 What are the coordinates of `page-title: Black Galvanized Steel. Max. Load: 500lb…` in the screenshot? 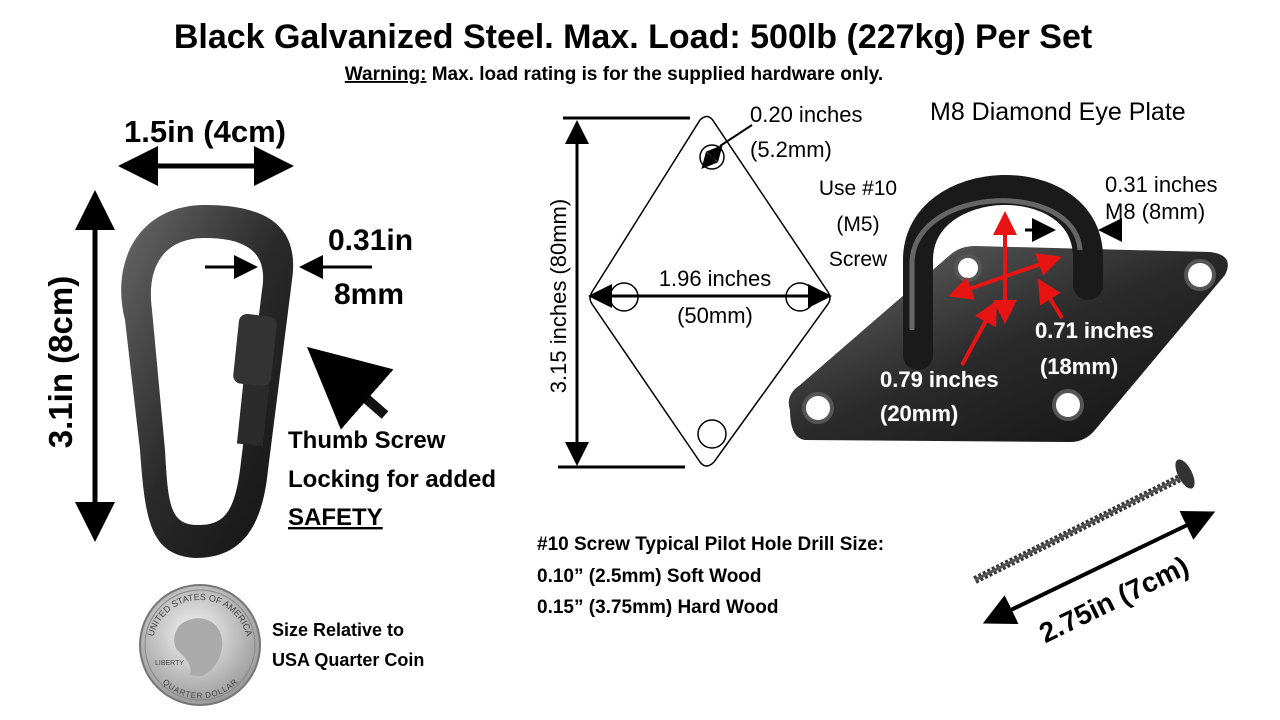 It's located at (633, 37).